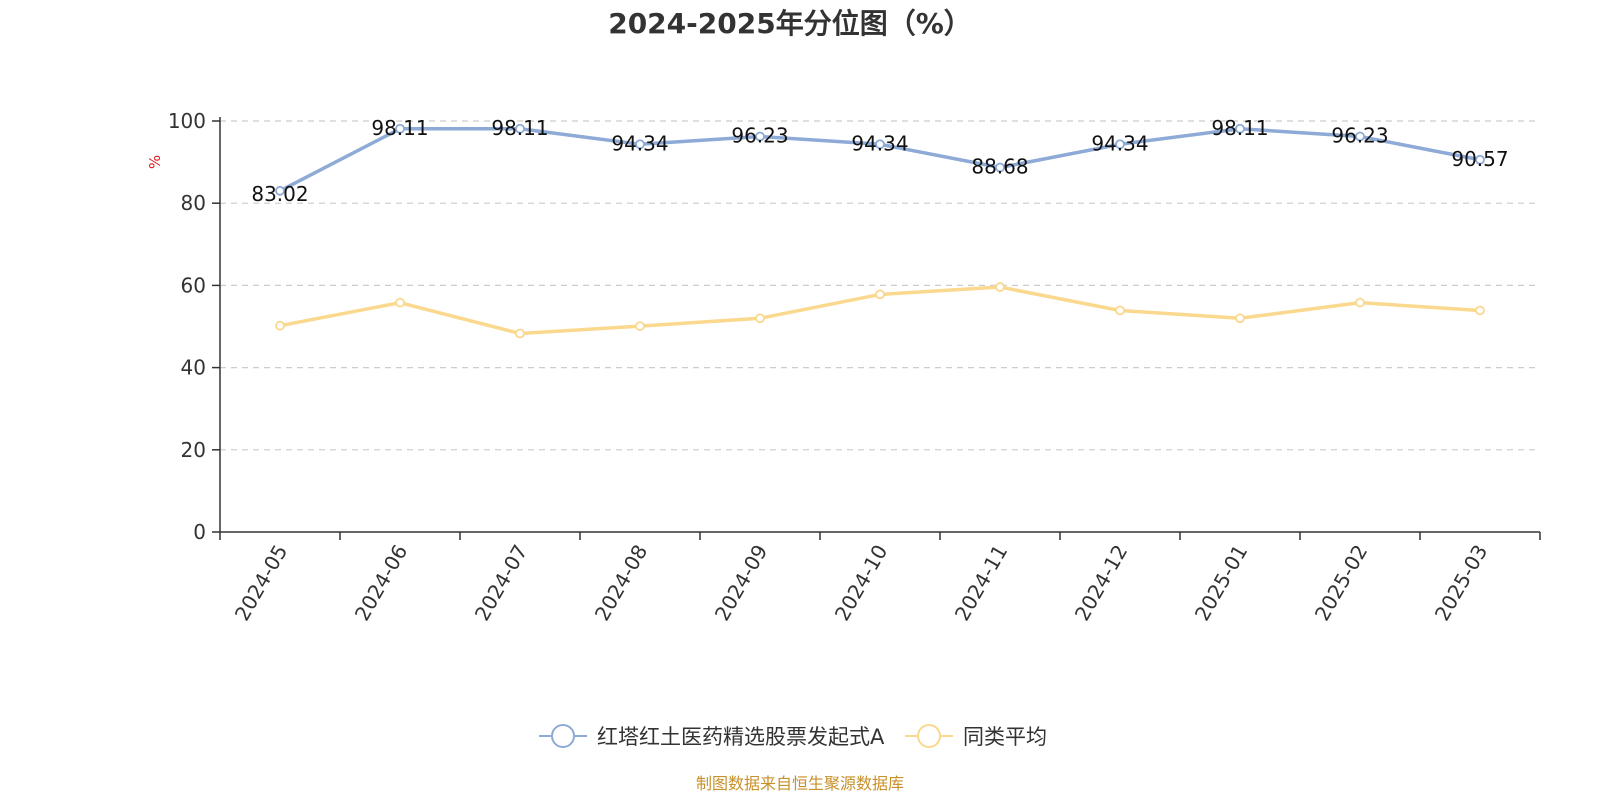  What do you see at coordinates (861, 583) in the screenshot?
I see `x-tick-label: 2024-10` at bounding box center [861, 583].